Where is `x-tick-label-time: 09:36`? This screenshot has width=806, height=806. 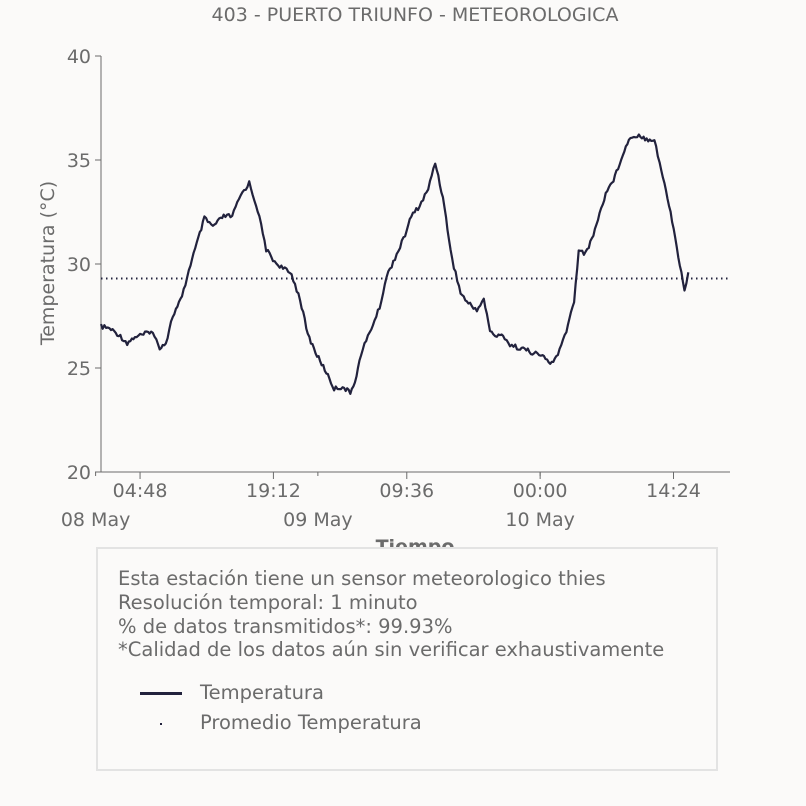
x-tick-label-time: 09:36 is located at coordinates (406, 491).